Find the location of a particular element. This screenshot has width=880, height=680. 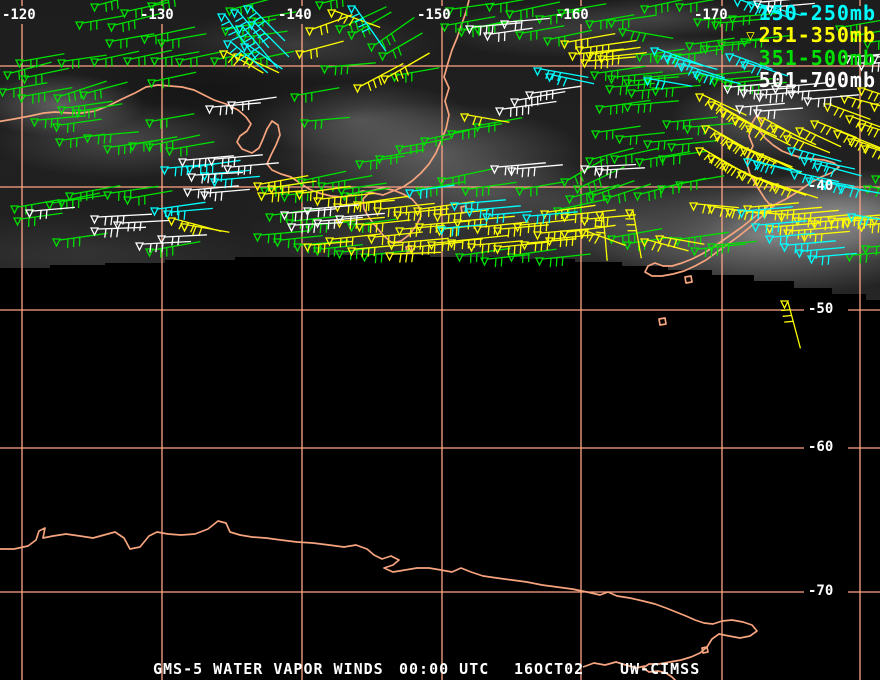

latitude-label: -60 is located at coordinates (821, 447).